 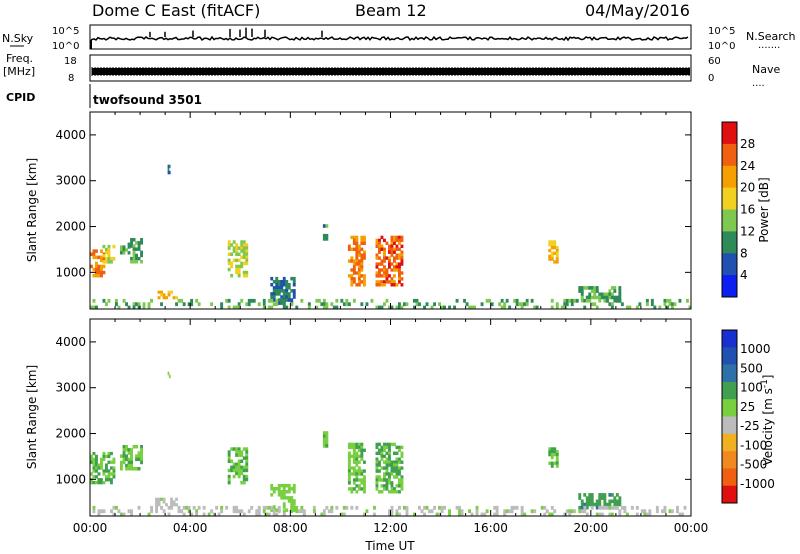 I want to click on heatmap-patch, so click(x=356, y=468).